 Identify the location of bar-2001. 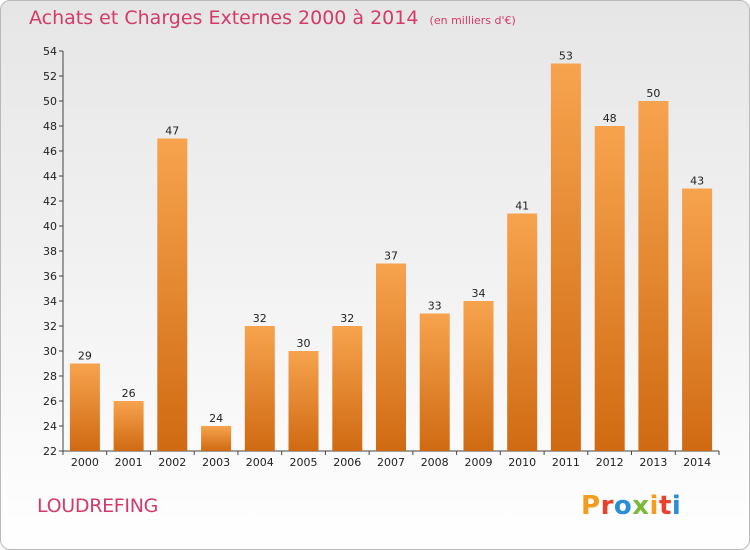
(128, 426).